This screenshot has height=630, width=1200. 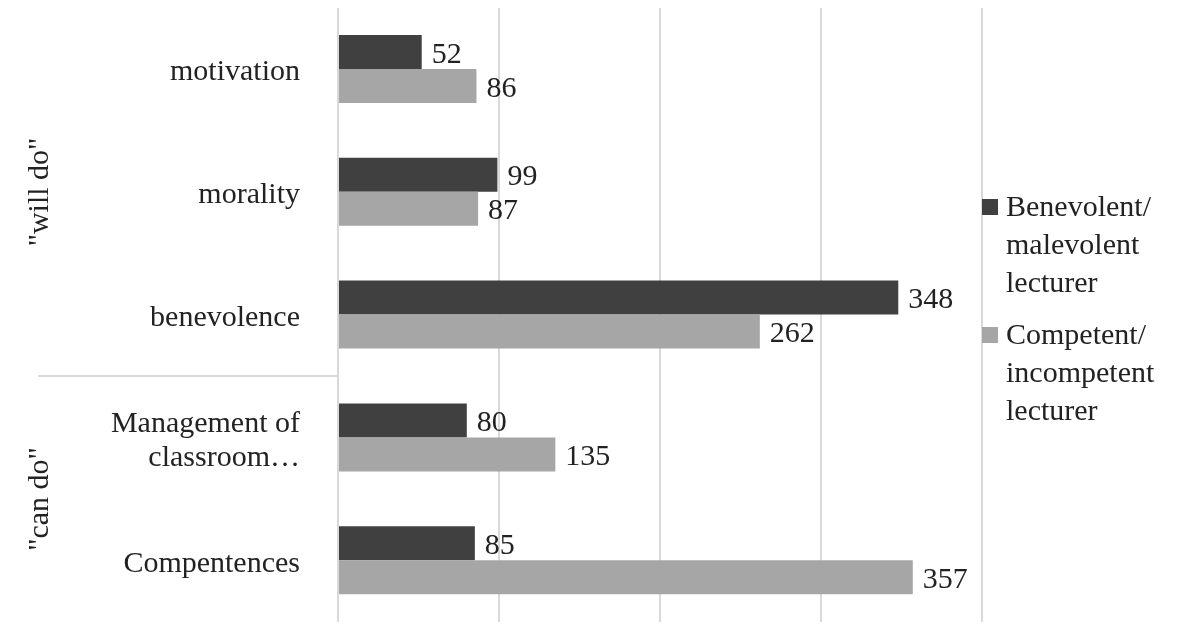 What do you see at coordinates (211, 561) in the screenshot?
I see `y-tick-label: Compentences` at bounding box center [211, 561].